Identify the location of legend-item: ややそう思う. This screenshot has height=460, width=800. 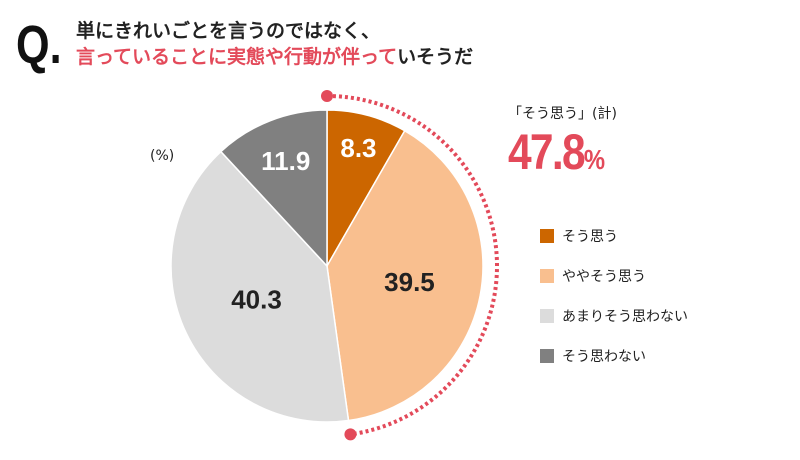
(614, 276).